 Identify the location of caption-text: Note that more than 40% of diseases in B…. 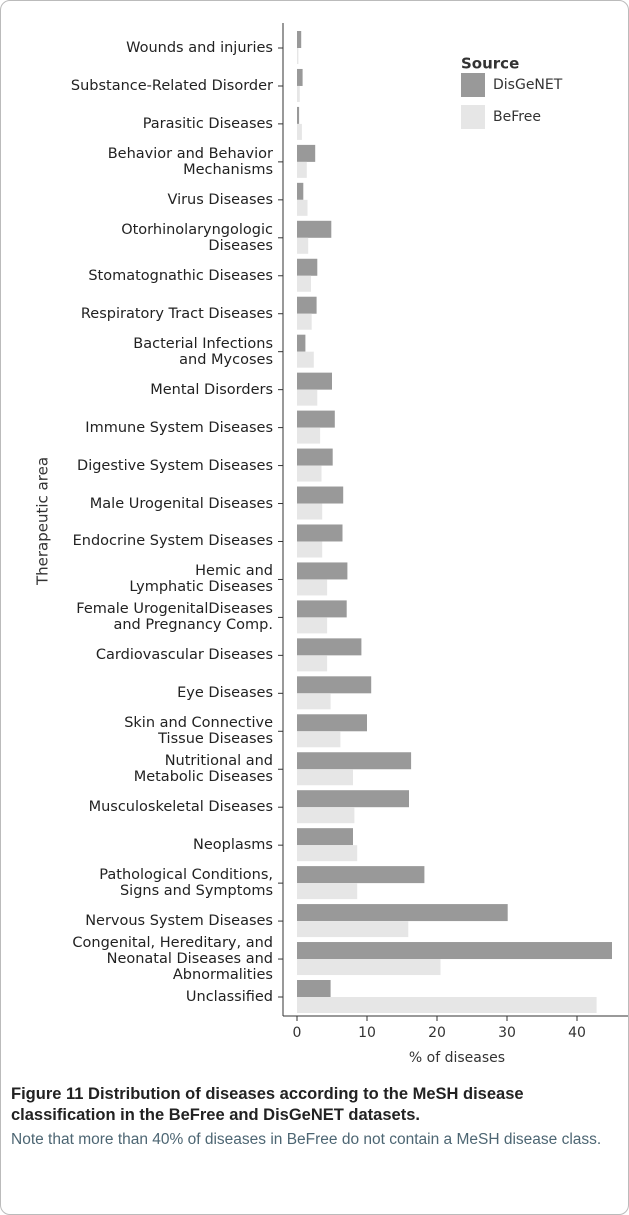
(306, 1139).